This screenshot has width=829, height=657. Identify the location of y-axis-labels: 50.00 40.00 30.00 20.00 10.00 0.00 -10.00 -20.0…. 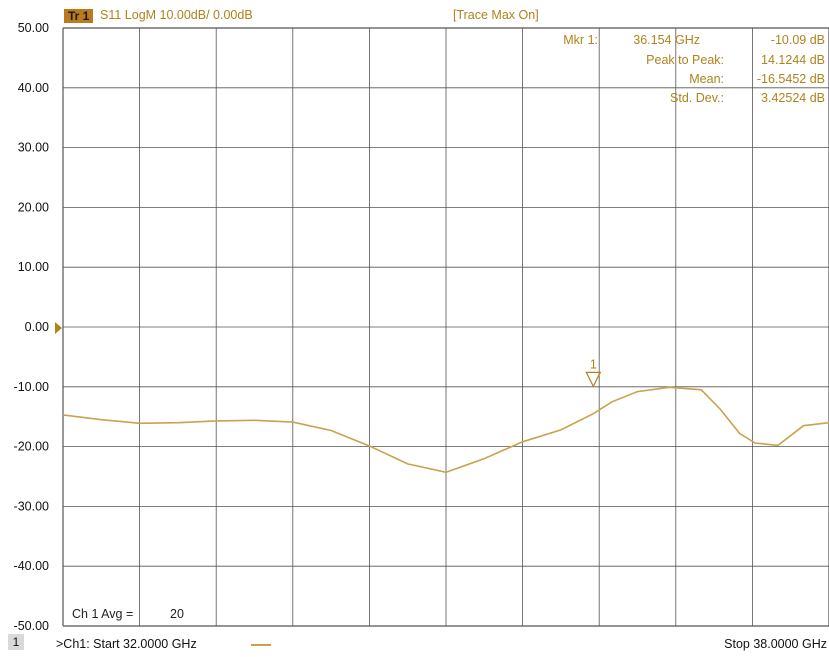
(32, 325).